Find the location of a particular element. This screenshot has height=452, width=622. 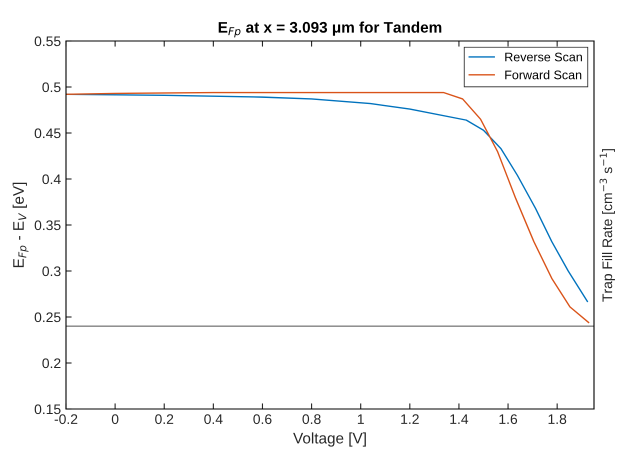

y-tick-label: 0.4 is located at coordinates (51, 179).